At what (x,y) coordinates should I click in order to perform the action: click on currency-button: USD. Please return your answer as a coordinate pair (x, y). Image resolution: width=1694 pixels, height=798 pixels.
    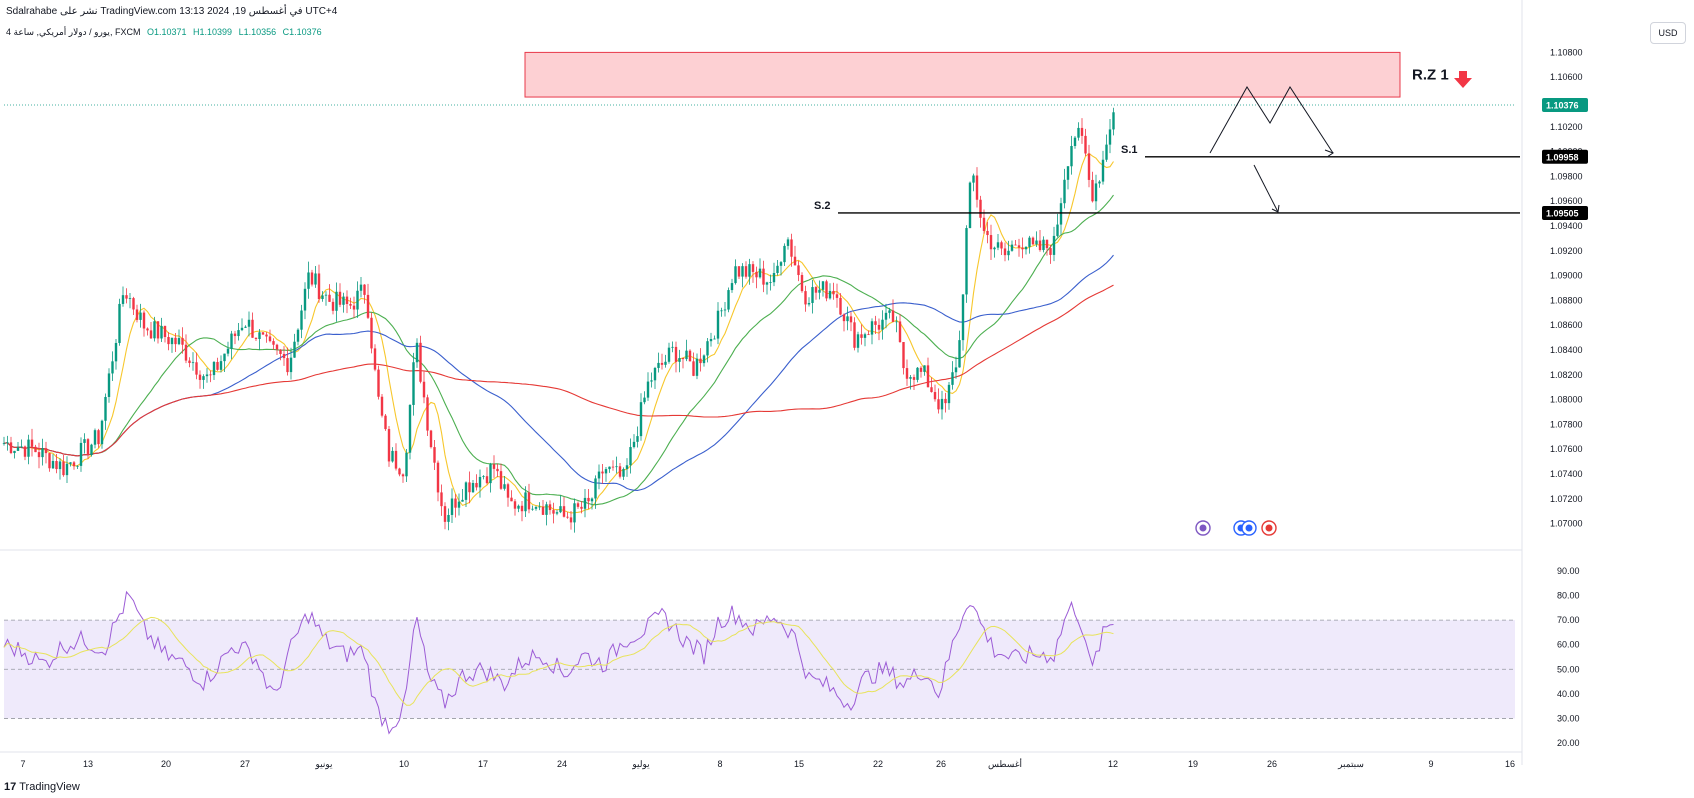
    Looking at the image, I should click on (1668, 33).